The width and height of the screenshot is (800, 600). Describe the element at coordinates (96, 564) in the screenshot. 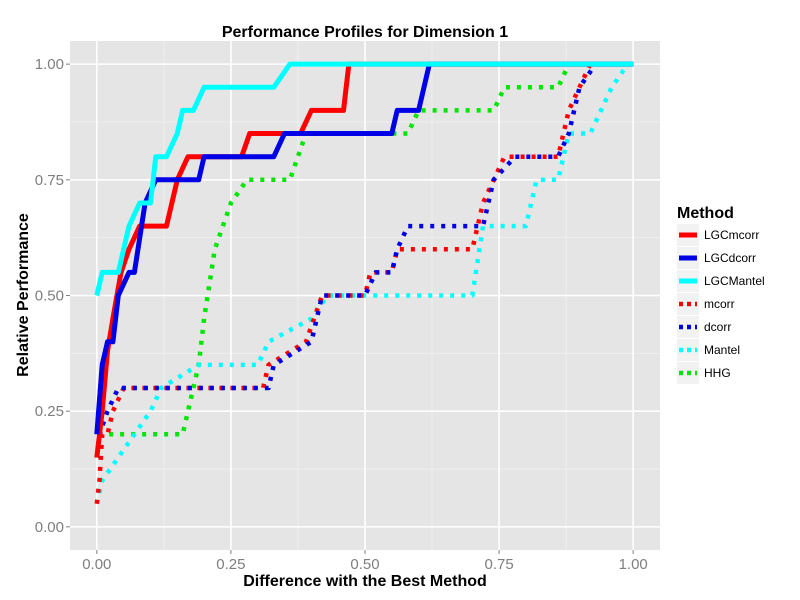

I see `x-tick-label: 0.00` at that location.